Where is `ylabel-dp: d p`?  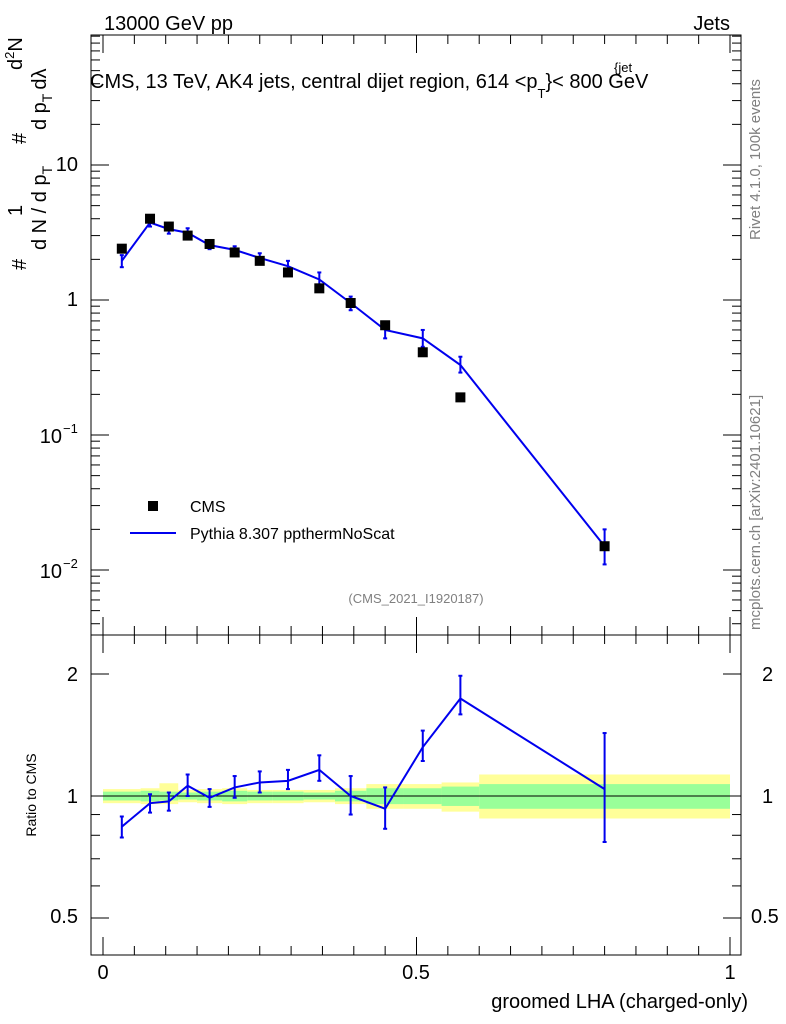
ylabel-dp: d p is located at coordinates (40, 116).